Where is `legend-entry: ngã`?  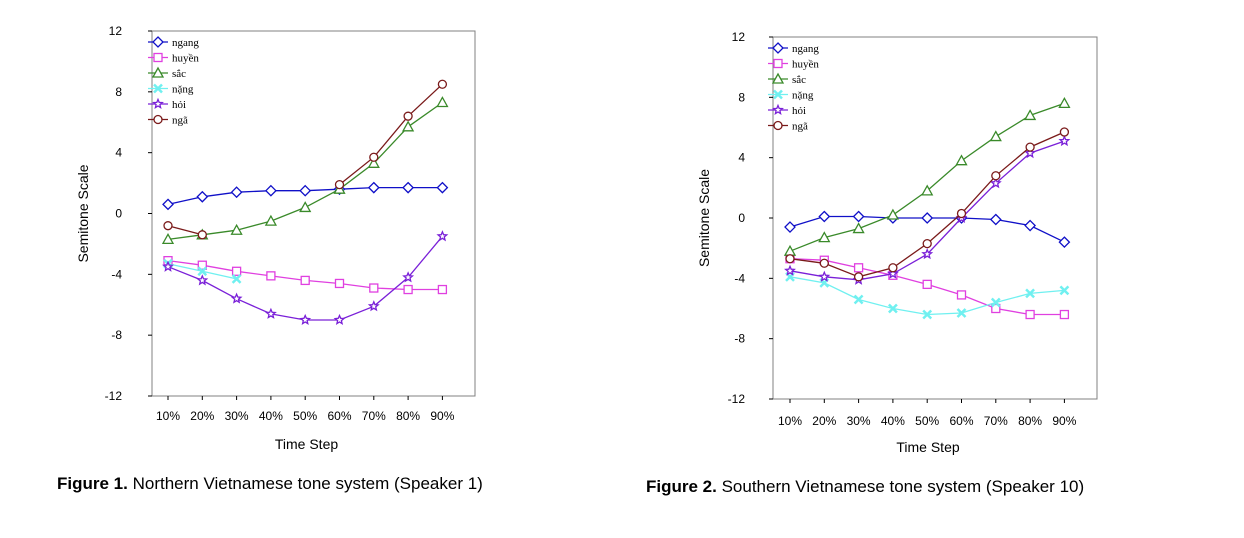
legend-entry: ngã is located at coordinates (168, 121).